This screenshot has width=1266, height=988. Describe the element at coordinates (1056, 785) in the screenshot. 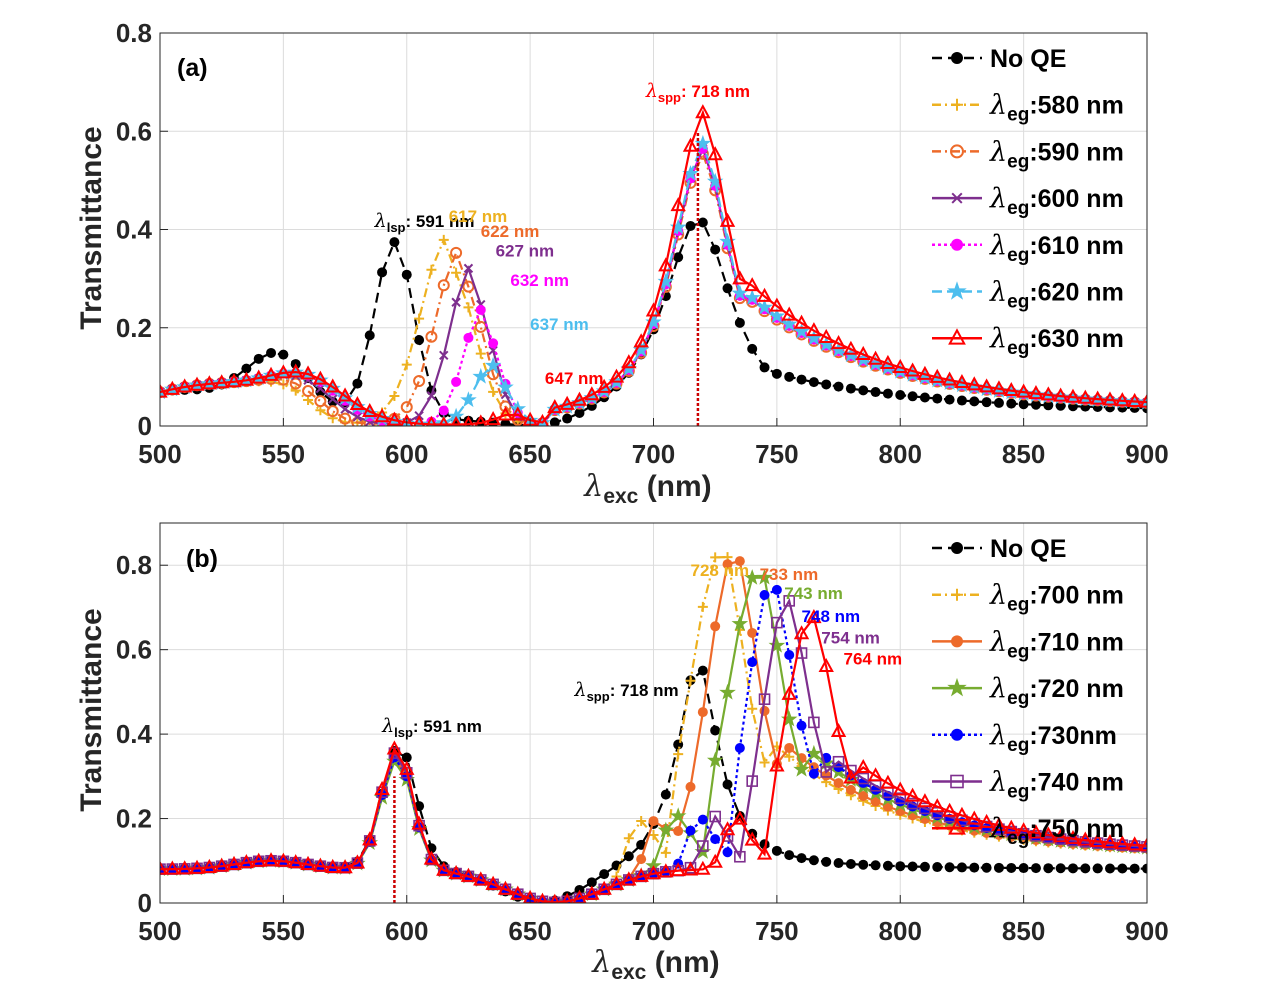

I see `legend-label: λeg:740 nm` at that location.